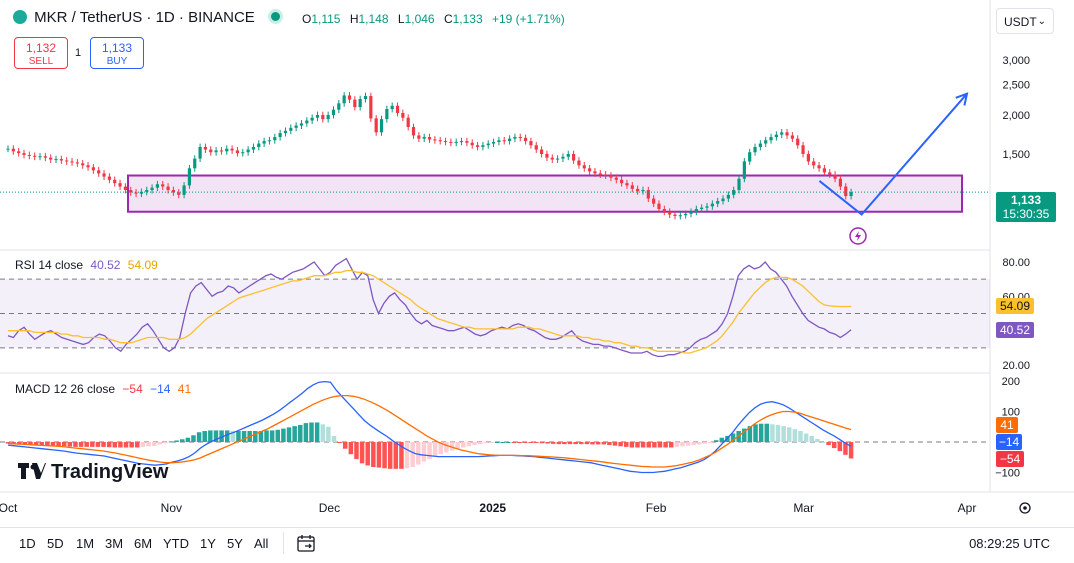 The image size is (1074, 563). What do you see at coordinates (93, 472) in the screenshot?
I see `tradingview-logo: TradingView` at bounding box center [93, 472].